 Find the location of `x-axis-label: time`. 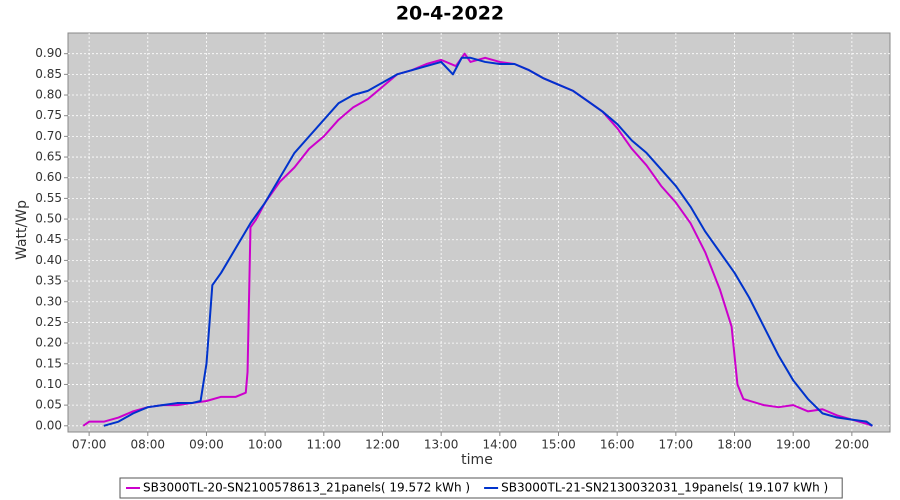

x-axis-label: time is located at coordinates (477, 460).